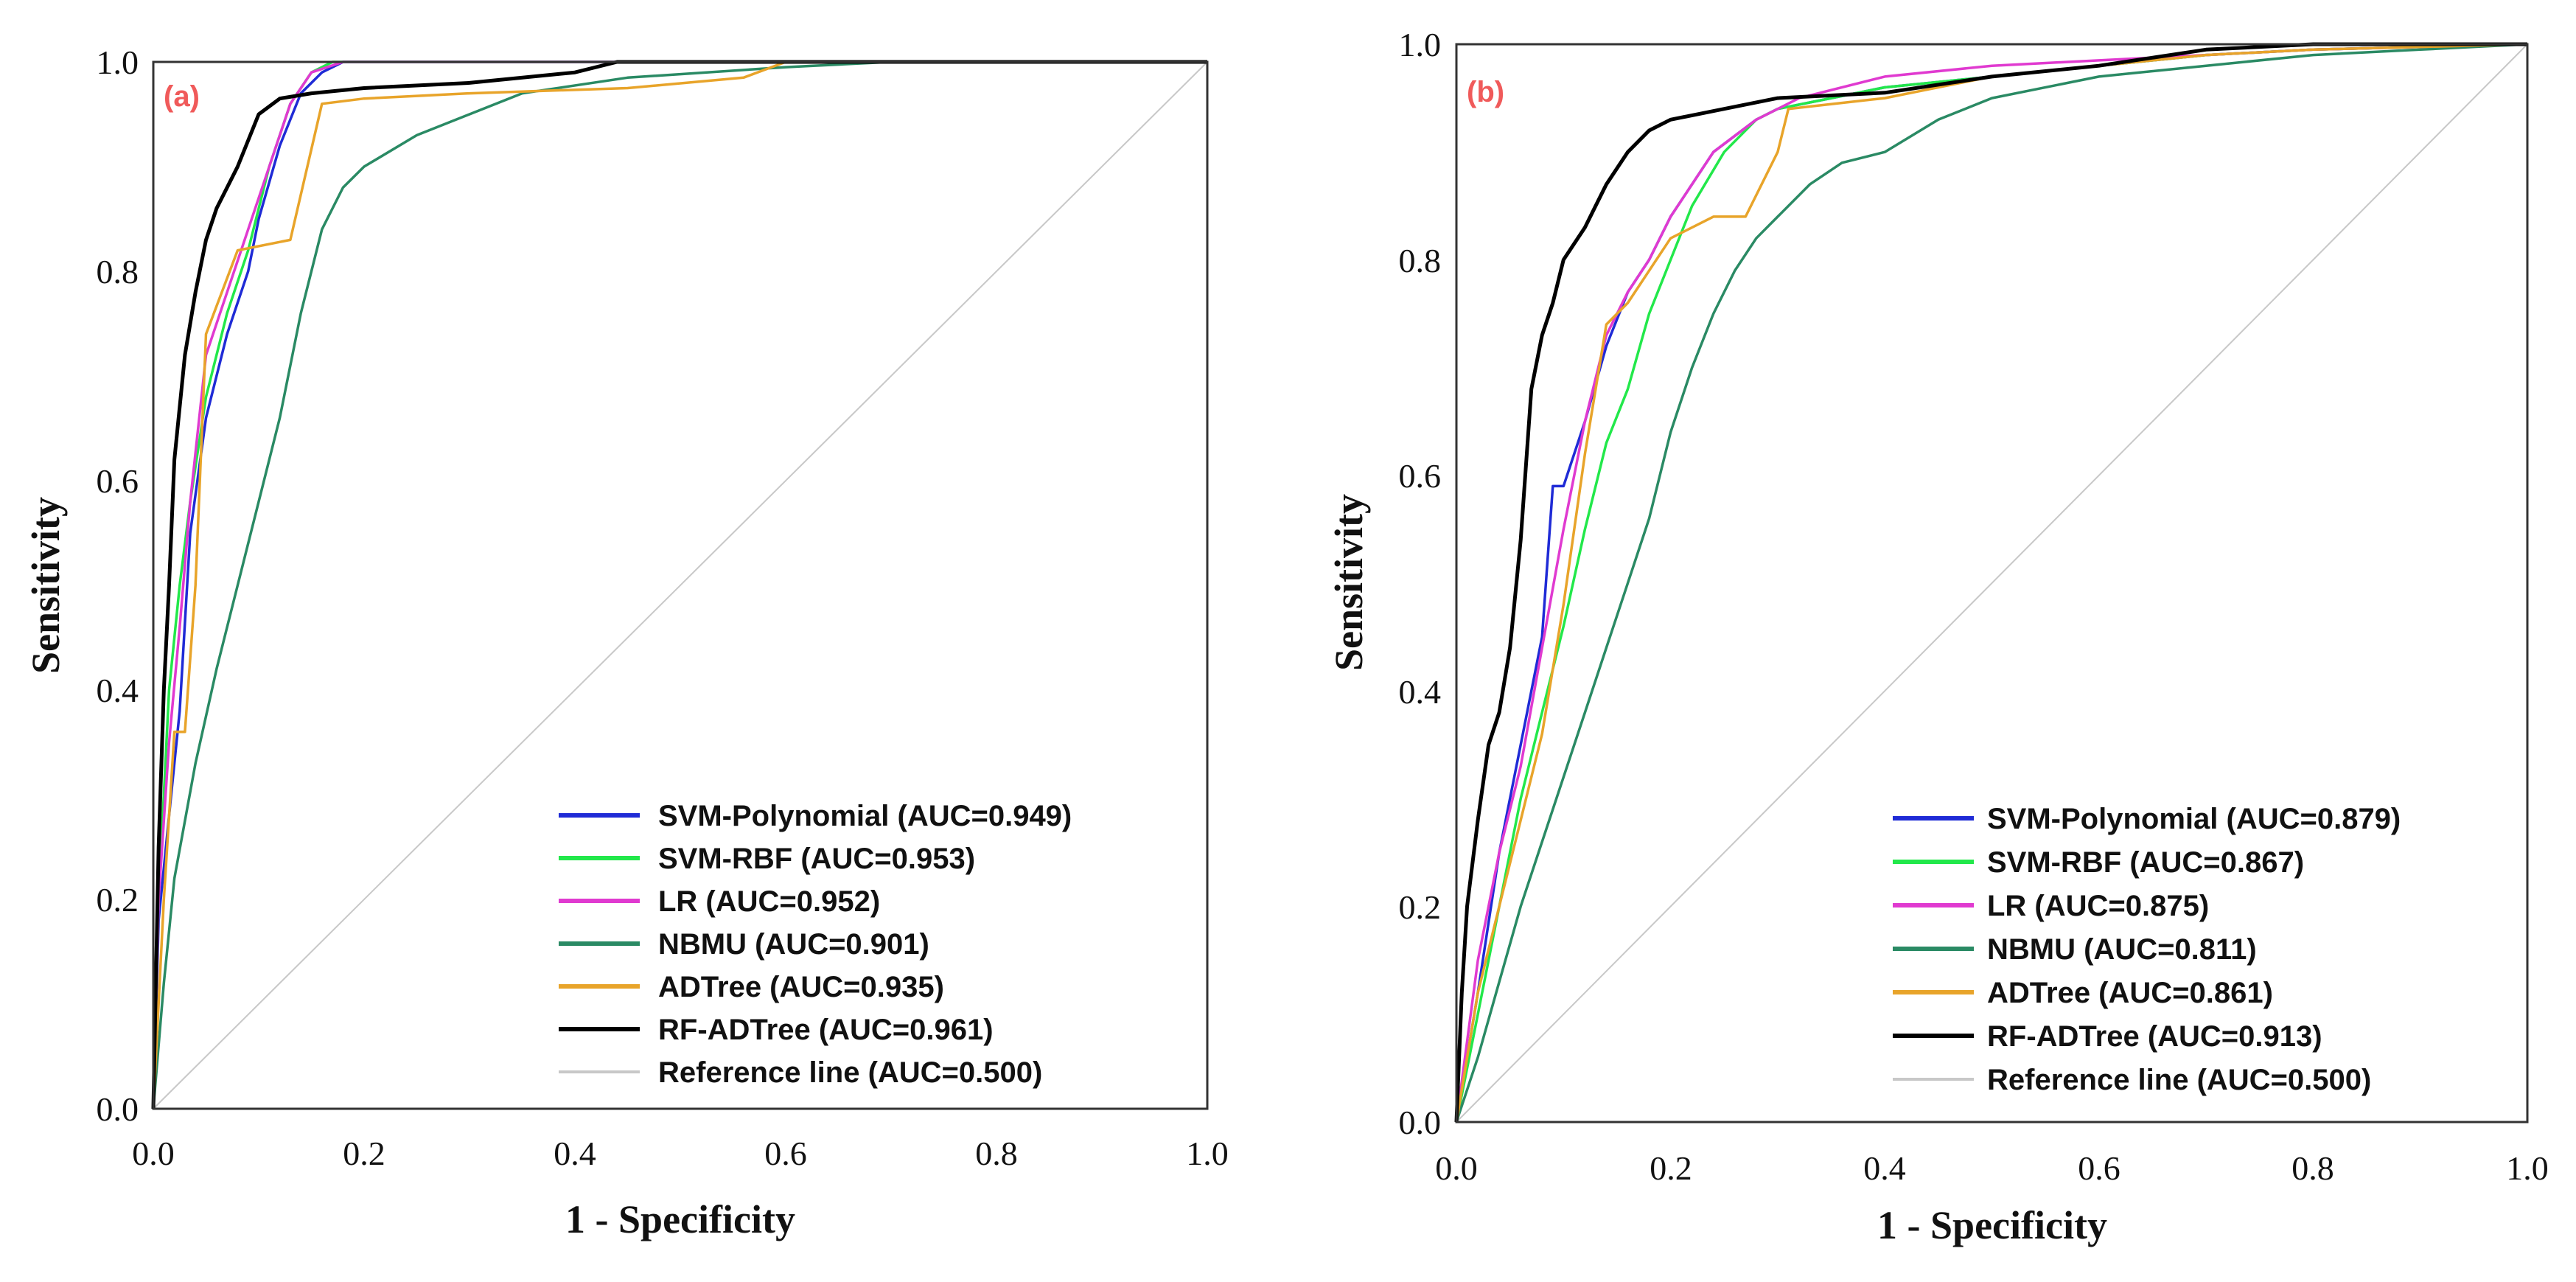  I want to click on panel-b-xtick-label: 0.4, so click(1885, 1168).